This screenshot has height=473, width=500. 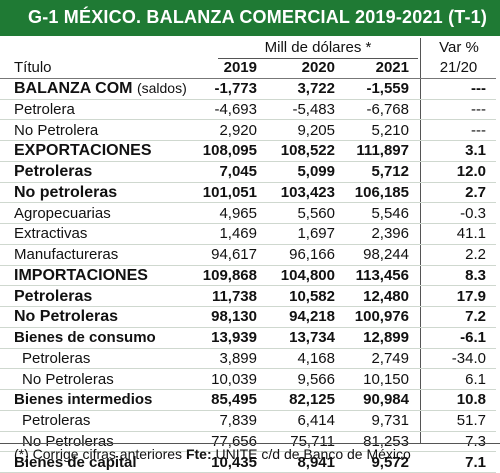 What do you see at coordinates (383, 255) in the screenshot?
I see `value-2021: 98,244` at bounding box center [383, 255].